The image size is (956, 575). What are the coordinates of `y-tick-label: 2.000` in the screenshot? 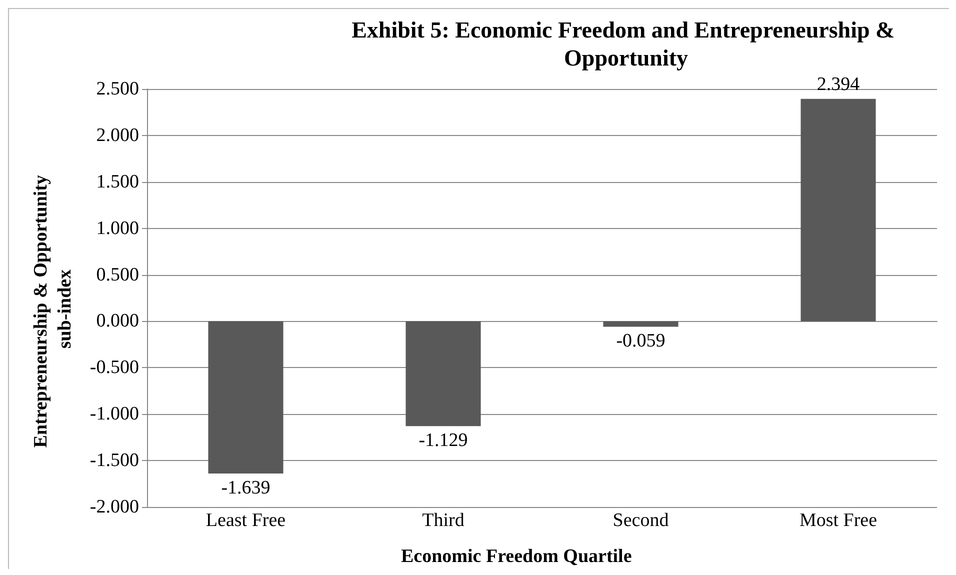 It's located at (117, 135).